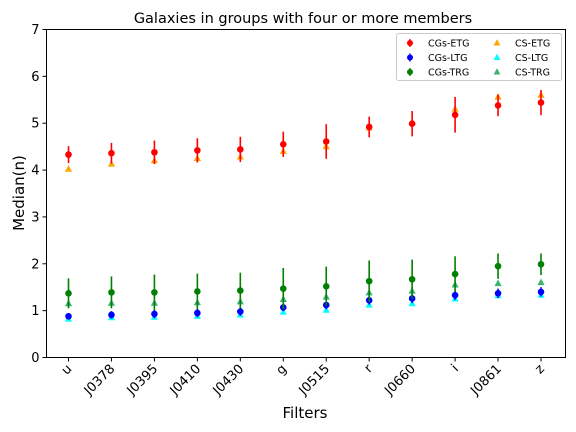 This screenshot has height=432, width=576. Describe the element at coordinates (540, 370) in the screenshot. I see `x-tick-label: z` at that location.